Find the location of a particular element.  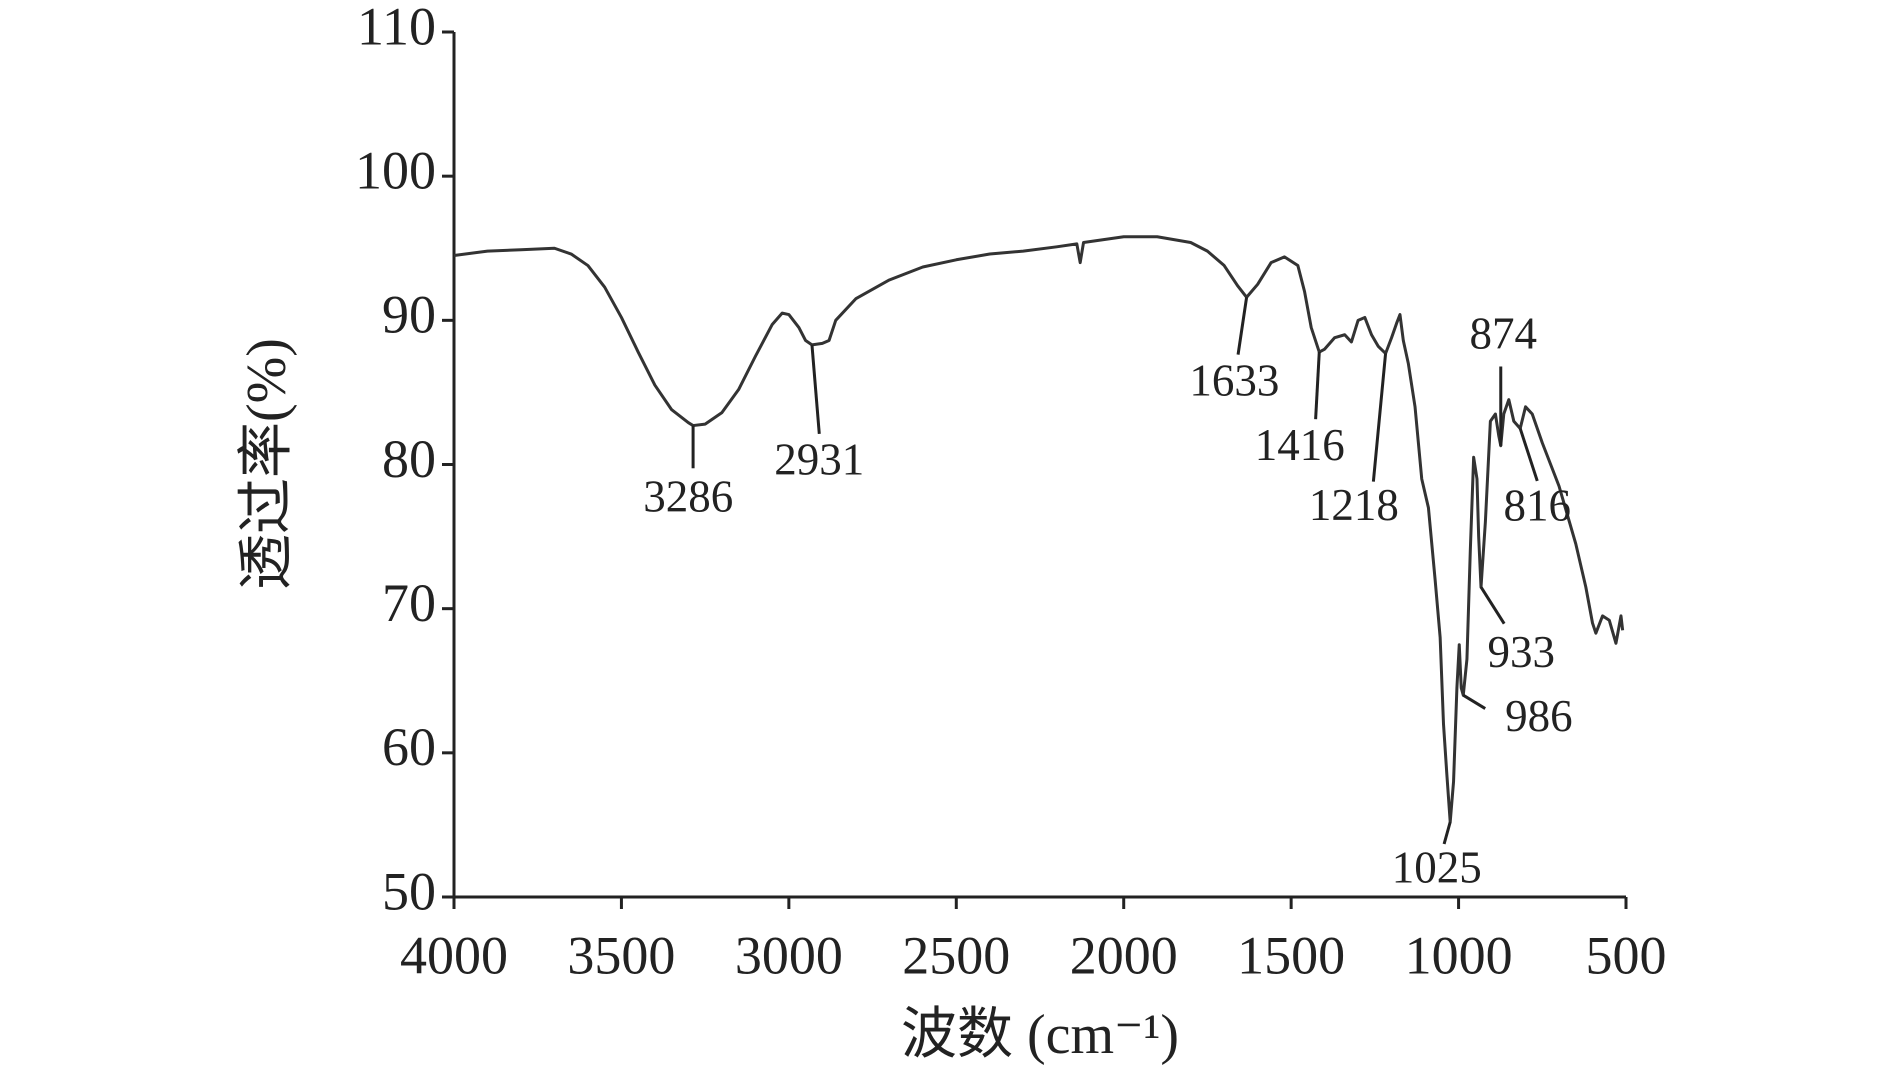

x-axis-label: 波数 (cm⁻¹) is located at coordinates (1040, 1035).